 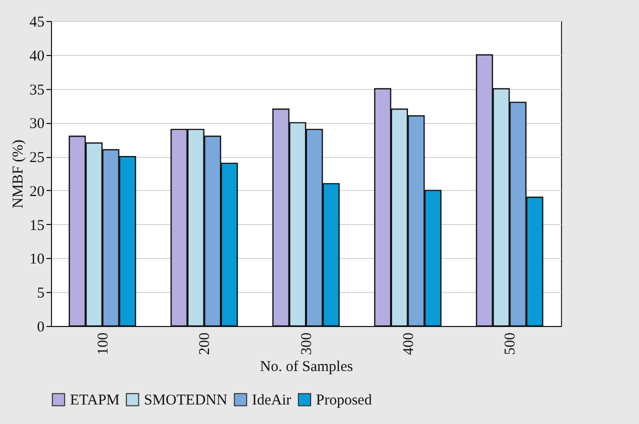 I want to click on legend-label: ETAPM, so click(x=95, y=400).